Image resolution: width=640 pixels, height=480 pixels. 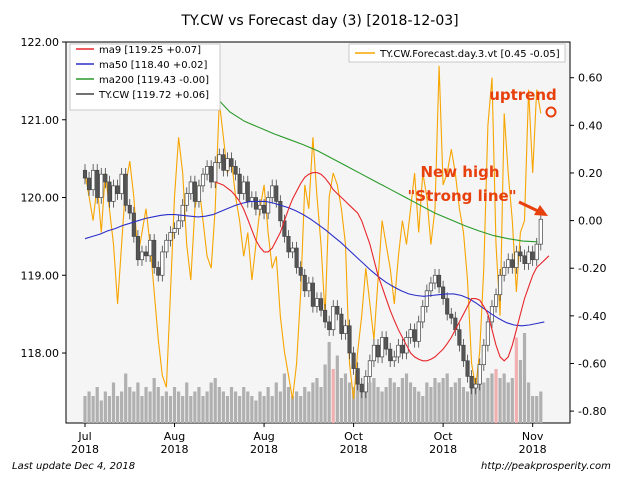 What do you see at coordinates (592, 316) in the screenshot?
I see `right-tick-label: -0.40` at bounding box center [592, 316].